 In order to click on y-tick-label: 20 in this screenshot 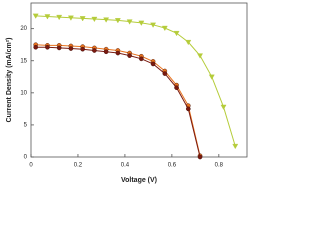, I will do `click(23, 29)`.